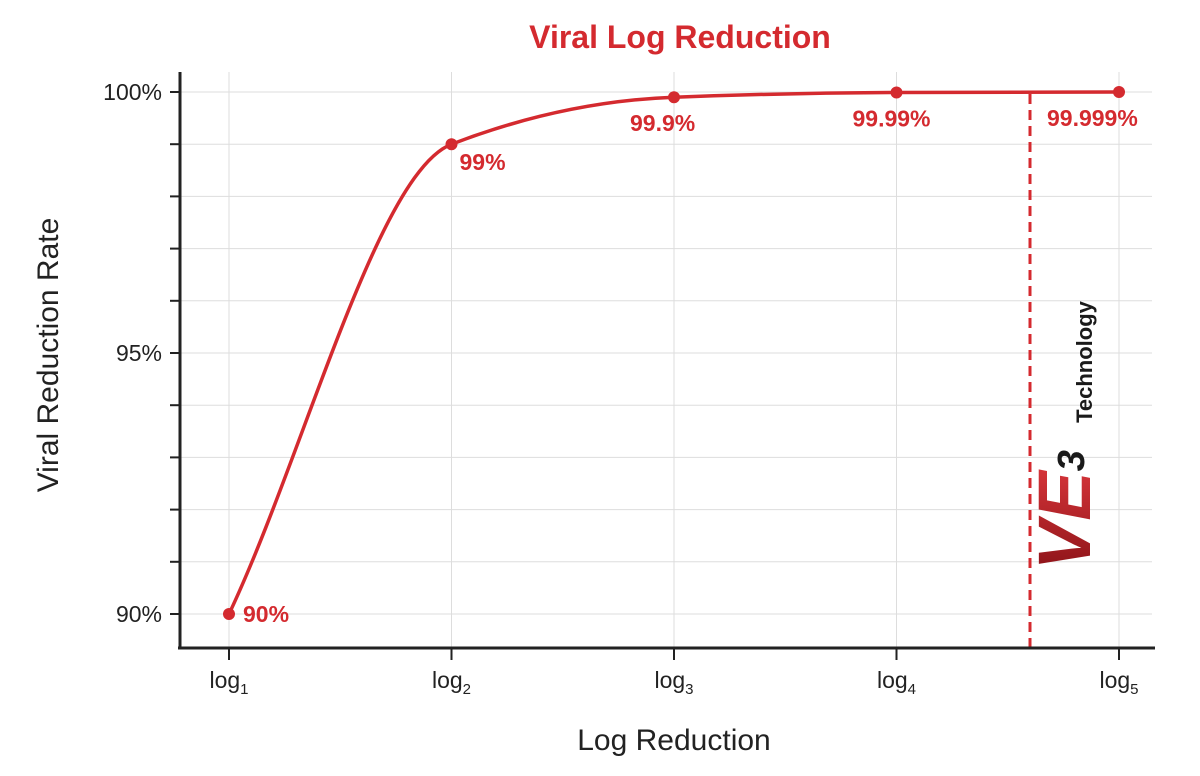 This screenshot has height=776, width=1200. I want to click on x-tick-label: log2, so click(451, 682).